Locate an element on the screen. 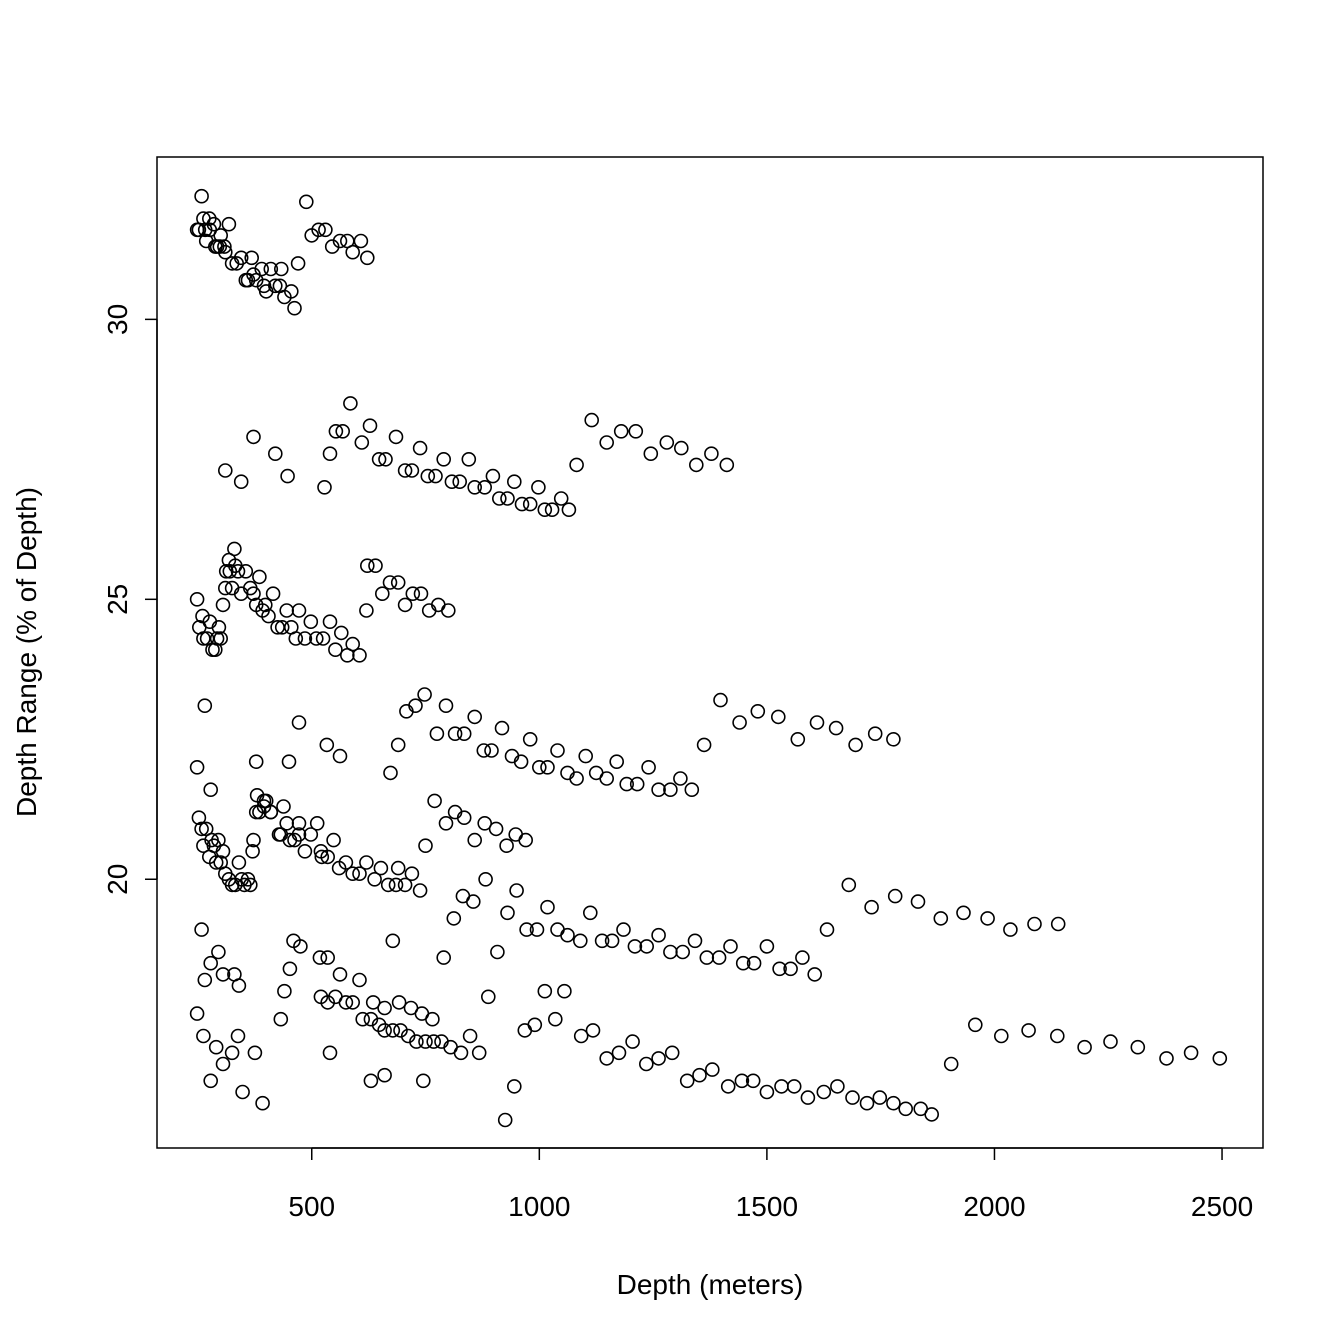  x-tick-label: 1000 is located at coordinates (539, 1206).